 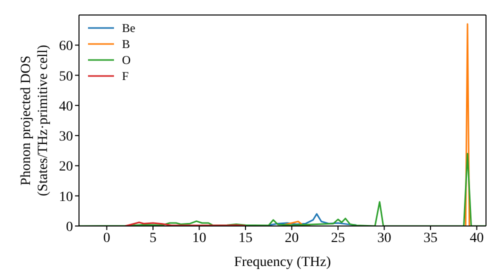 What do you see at coordinates (431, 238) in the screenshot?
I see `x-tick-label: 35` at bounding box center [431, 238].